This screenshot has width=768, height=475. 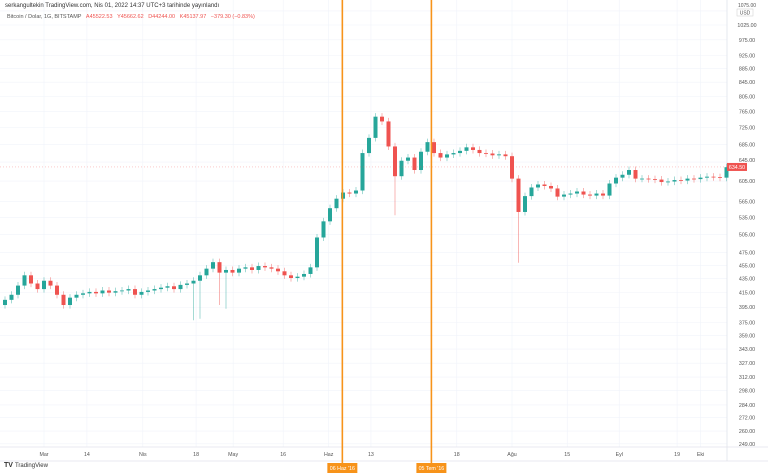 What do you see at coordinates (747, 266) in the screenshot?
I see `price-tick-label: 455.00` at bounding box center [747, 266].